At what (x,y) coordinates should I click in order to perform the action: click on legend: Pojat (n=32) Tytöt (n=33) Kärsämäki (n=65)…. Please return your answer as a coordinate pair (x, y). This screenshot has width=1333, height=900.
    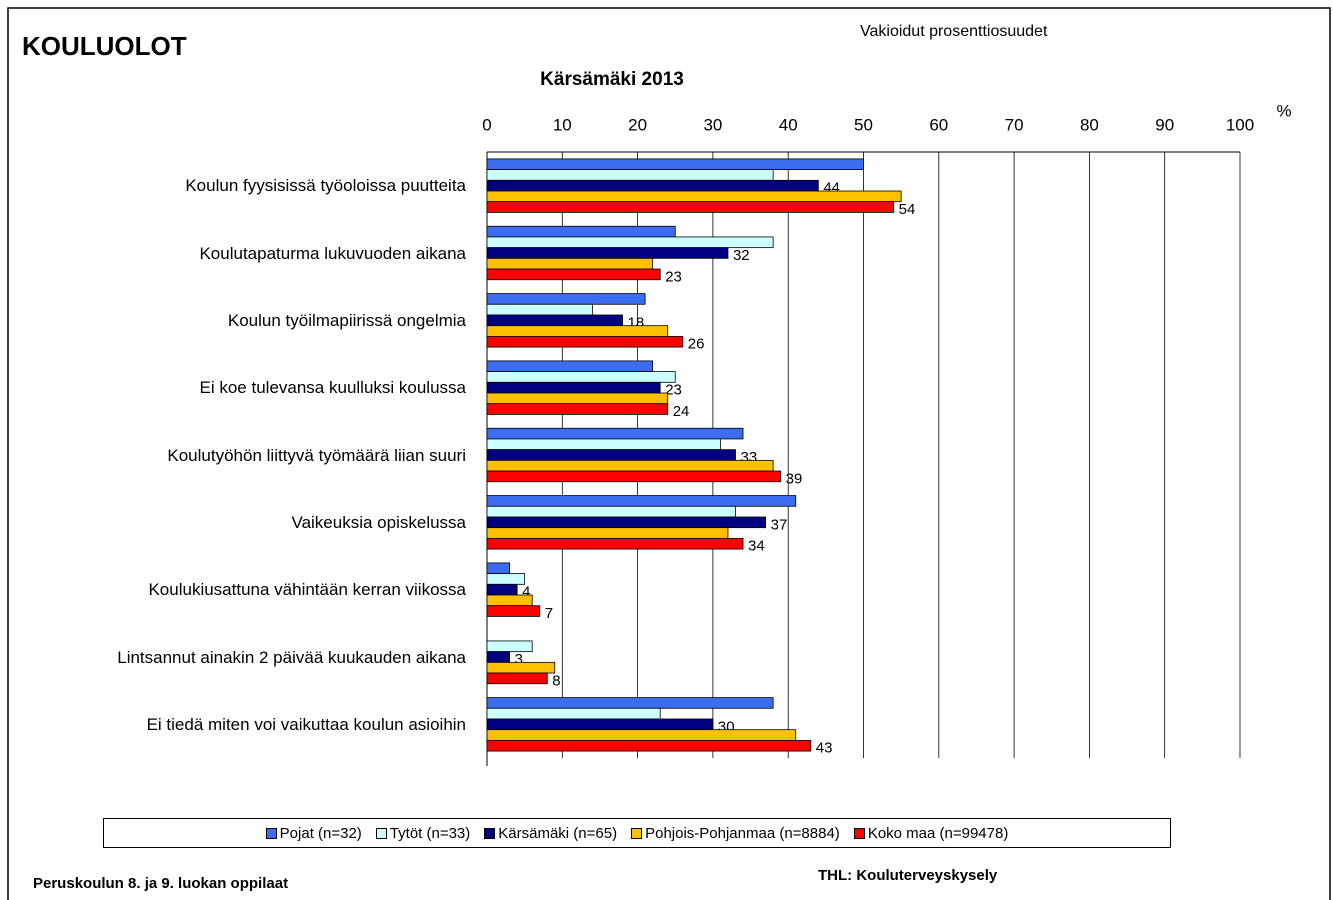
    Looking at the image, I should click on (637, 833).